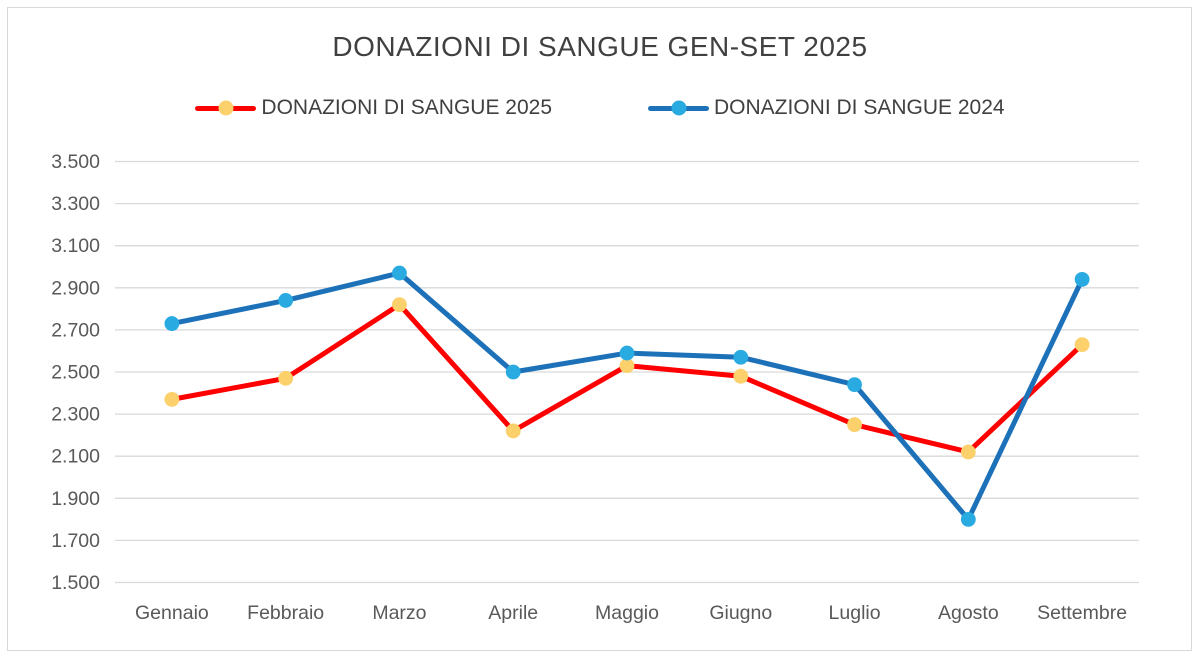 This screenshot has width=1200, height=661. I want to click on x-axis-tick-label: Agosto, so click(968, 613).